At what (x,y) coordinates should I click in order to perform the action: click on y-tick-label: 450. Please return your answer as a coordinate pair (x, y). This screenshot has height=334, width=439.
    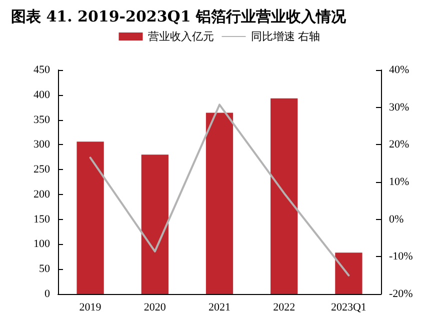
    Looking at the image, I should click on (42, 70).